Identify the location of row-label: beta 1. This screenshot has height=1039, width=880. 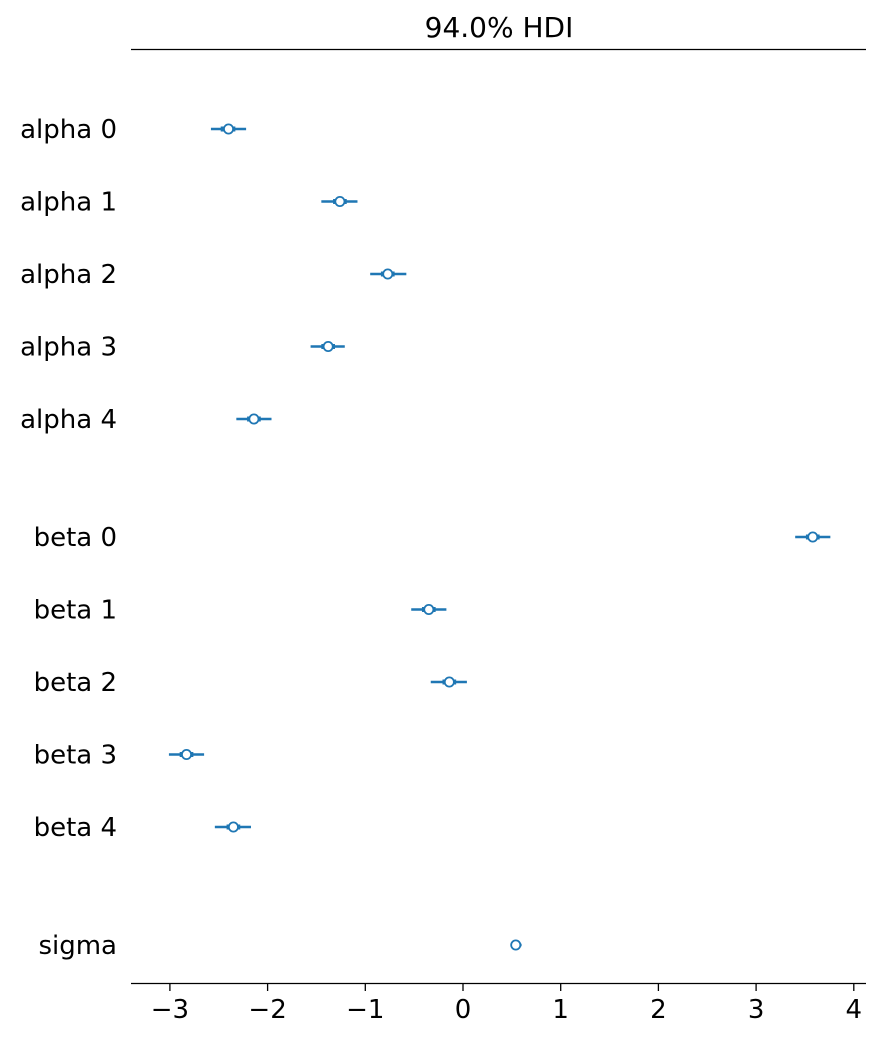
(75, 611).